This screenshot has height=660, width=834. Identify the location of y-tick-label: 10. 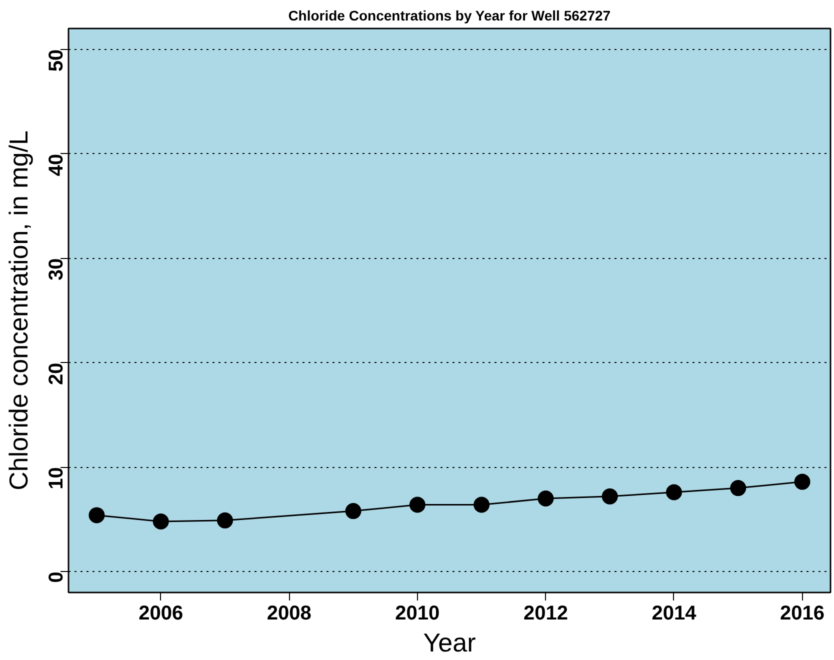
(57, 478).